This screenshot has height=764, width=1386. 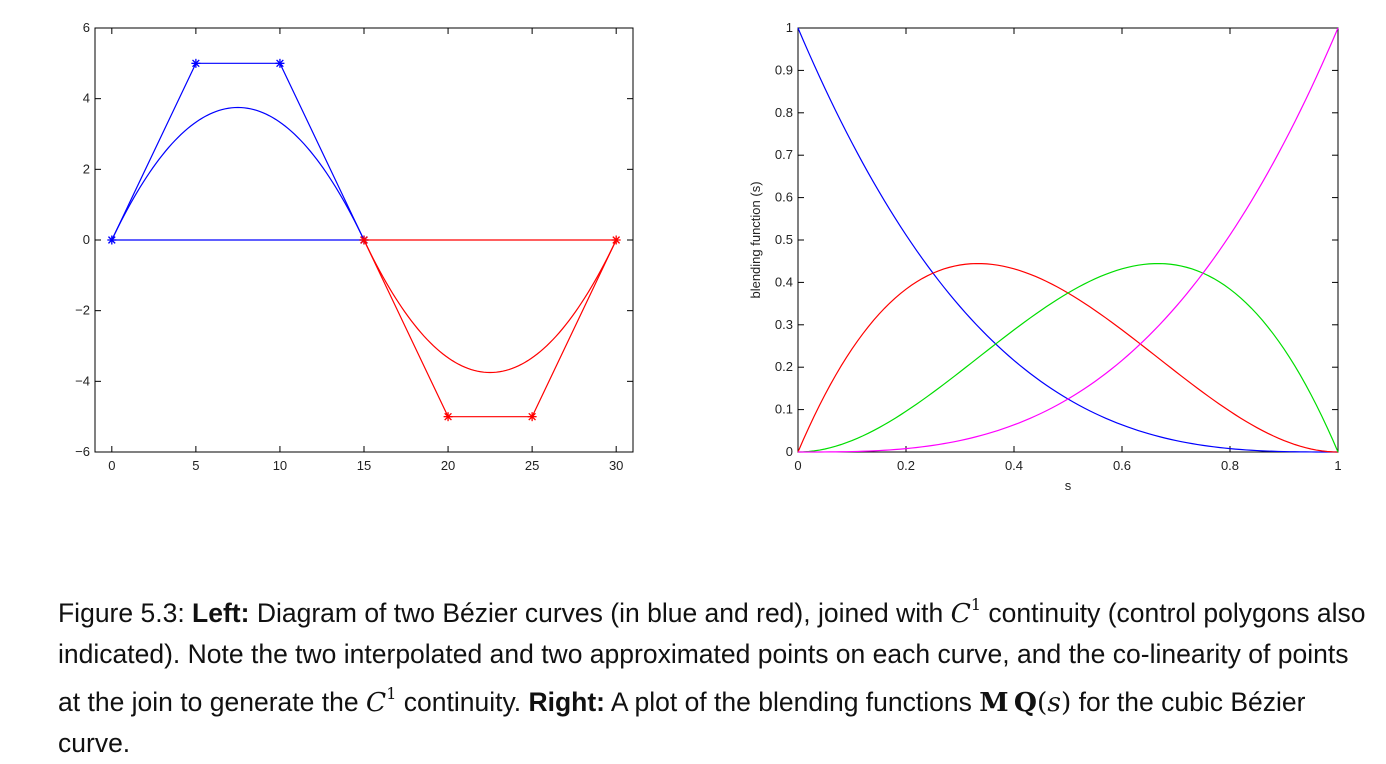 I want to click on right-x-tick-label: 1, so click(x=1337, y=465).